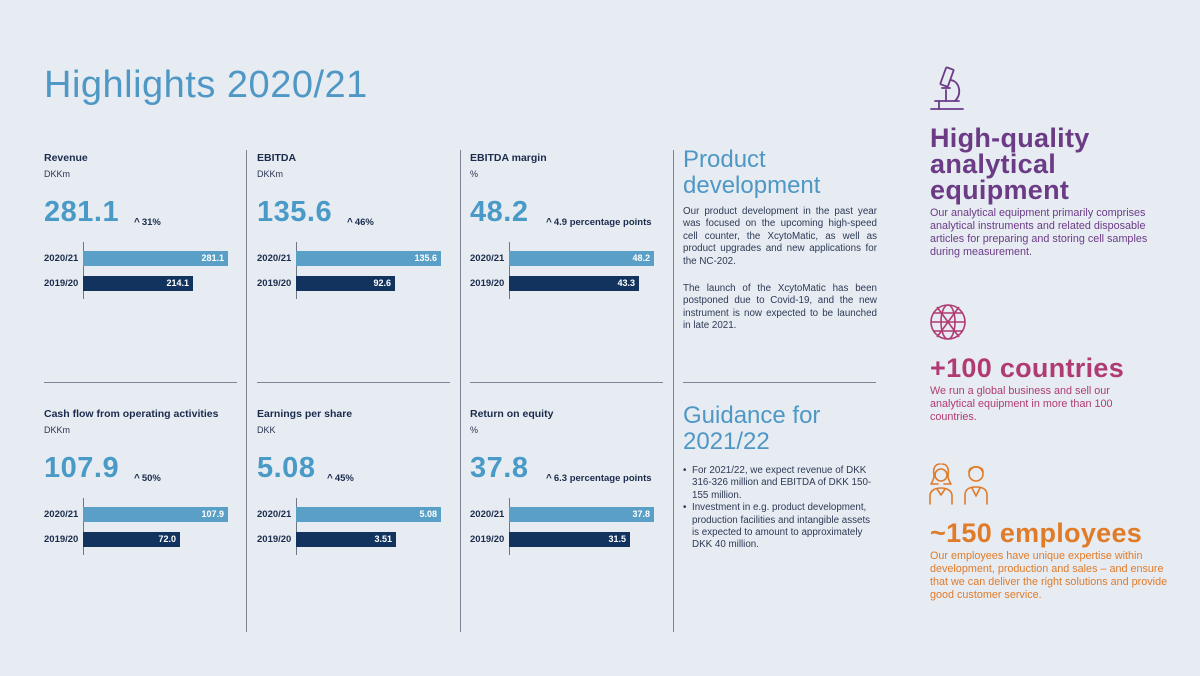 The width and height of the screenshot is (1200, 676). What do you see at coordinates (574, 283) in the screenshot?
I see `bar: 43.3` at bounding box center [574, 283].